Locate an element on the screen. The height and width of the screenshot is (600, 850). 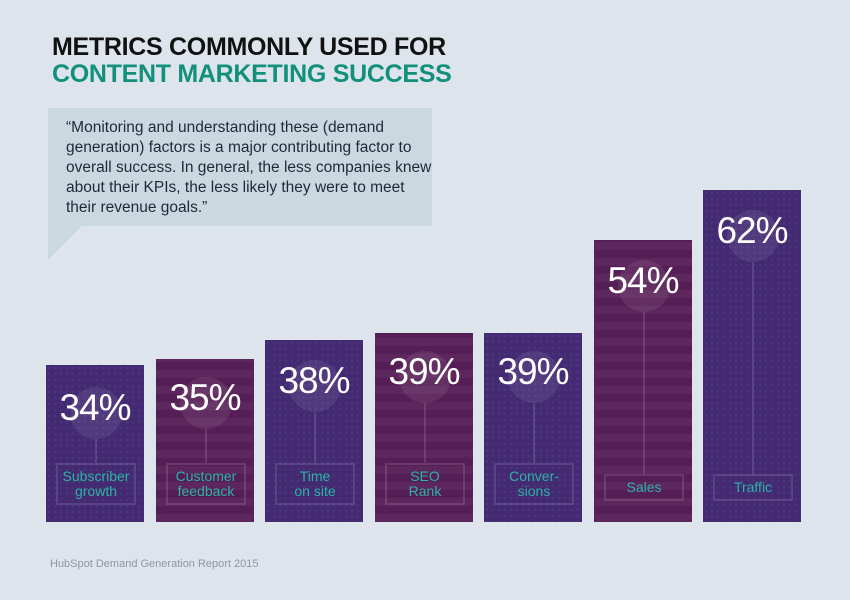
bar-value: 62% is located at coordinates (752, 230).